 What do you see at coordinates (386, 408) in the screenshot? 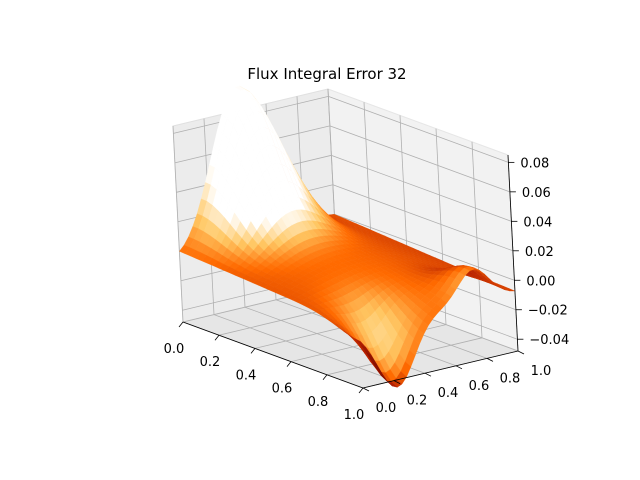
I see `y-tick-label: 0.0` at bounding box center [386, 408].